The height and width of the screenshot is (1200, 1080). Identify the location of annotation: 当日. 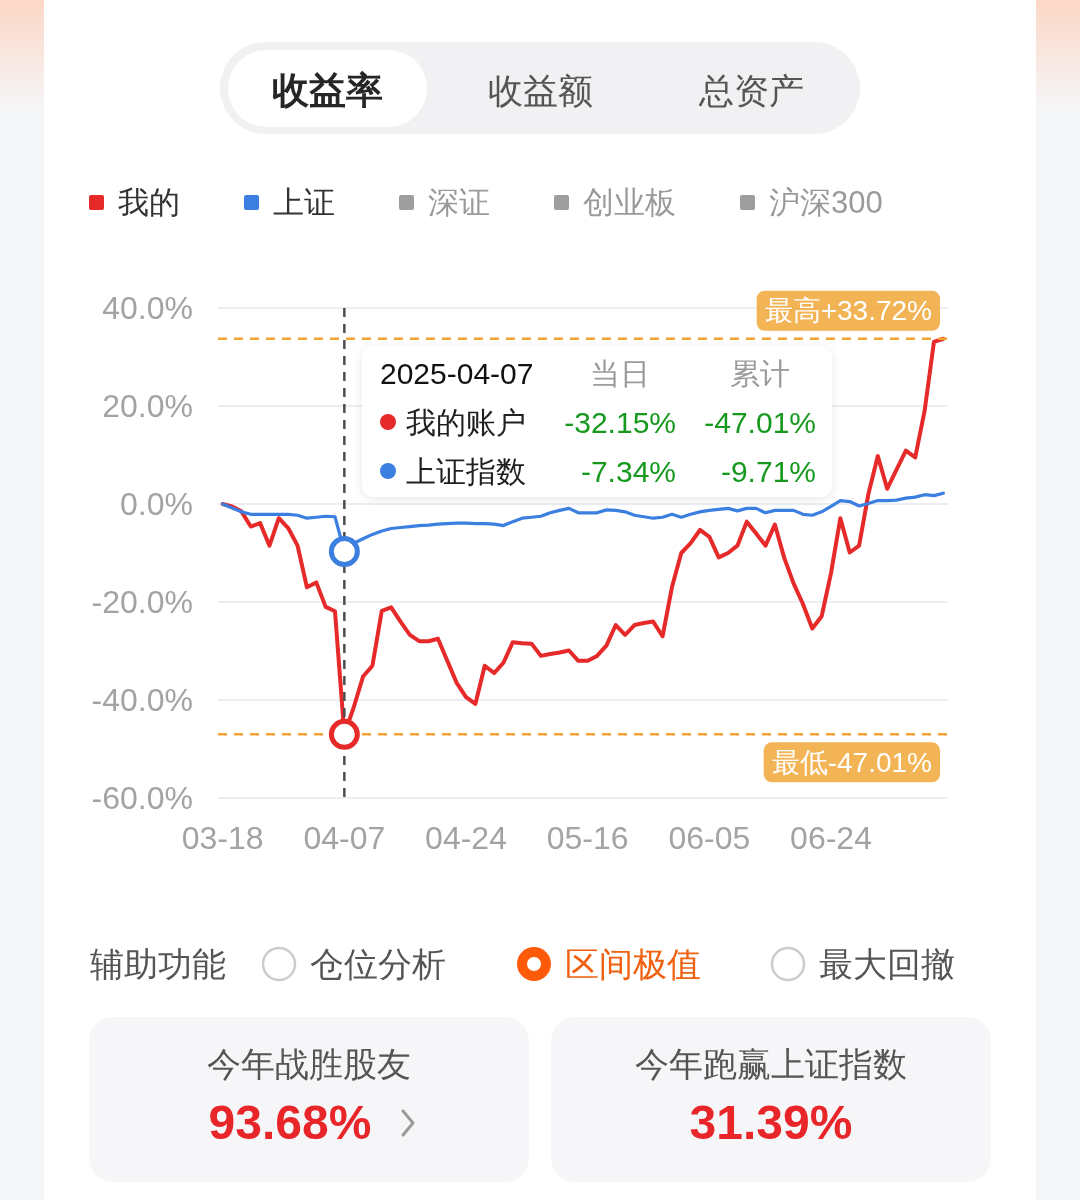
(620, 373).